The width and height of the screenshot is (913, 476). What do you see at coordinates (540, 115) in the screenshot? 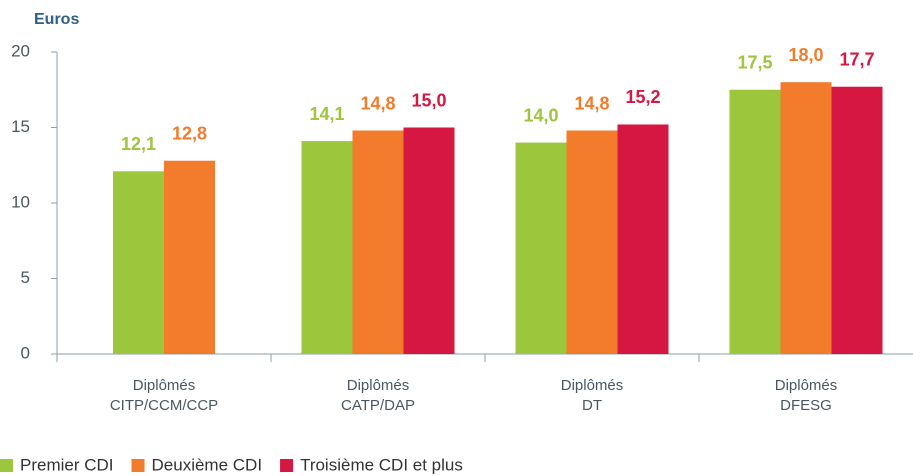
I see `value-label: 14,0` at bounding box center [540, 115].